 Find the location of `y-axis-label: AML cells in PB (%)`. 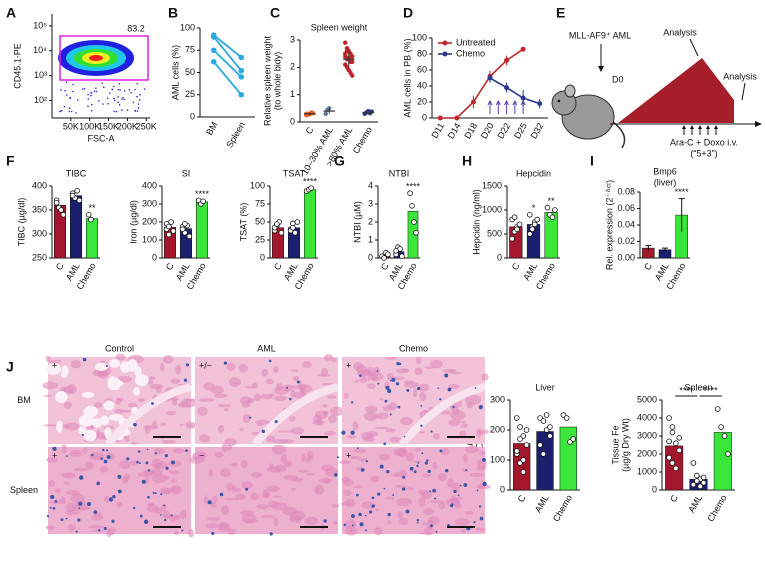

y-axis-label: AML cells in PB (%) is located at coordinates (407, 77).